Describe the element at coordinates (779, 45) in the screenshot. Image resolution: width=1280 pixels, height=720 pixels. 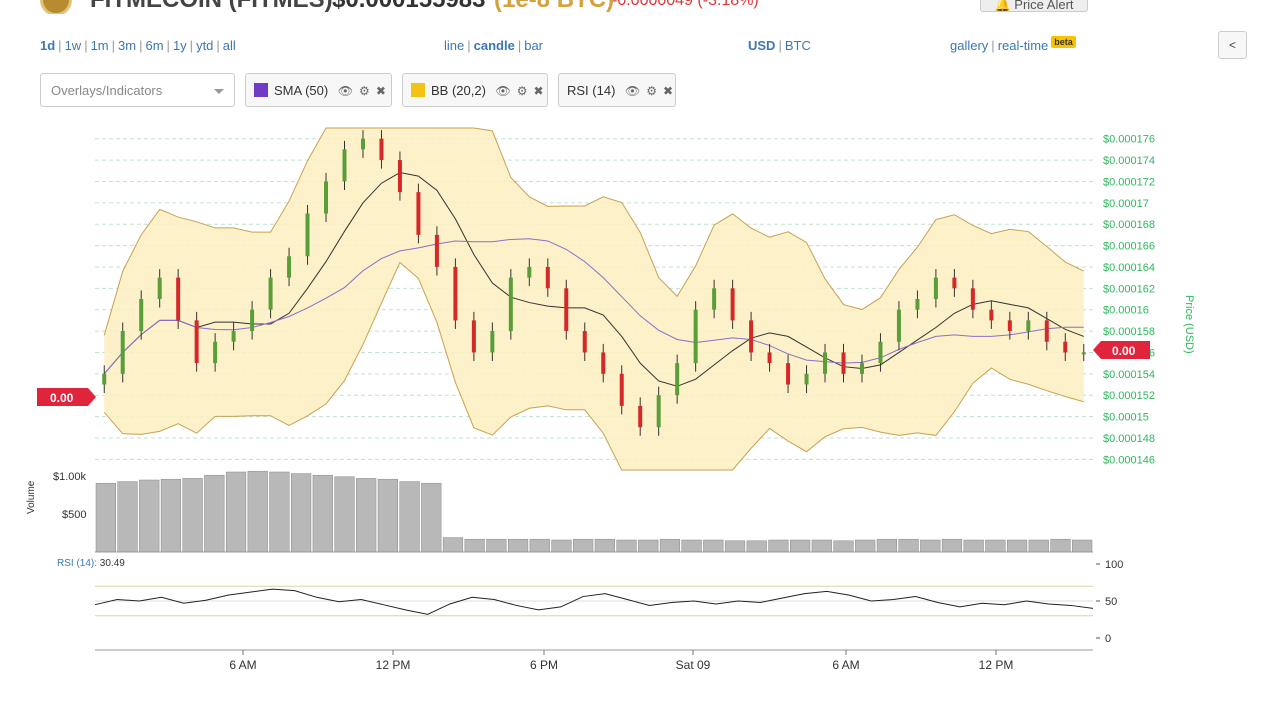
I see `currency-selector: USD | BTC` at that location.